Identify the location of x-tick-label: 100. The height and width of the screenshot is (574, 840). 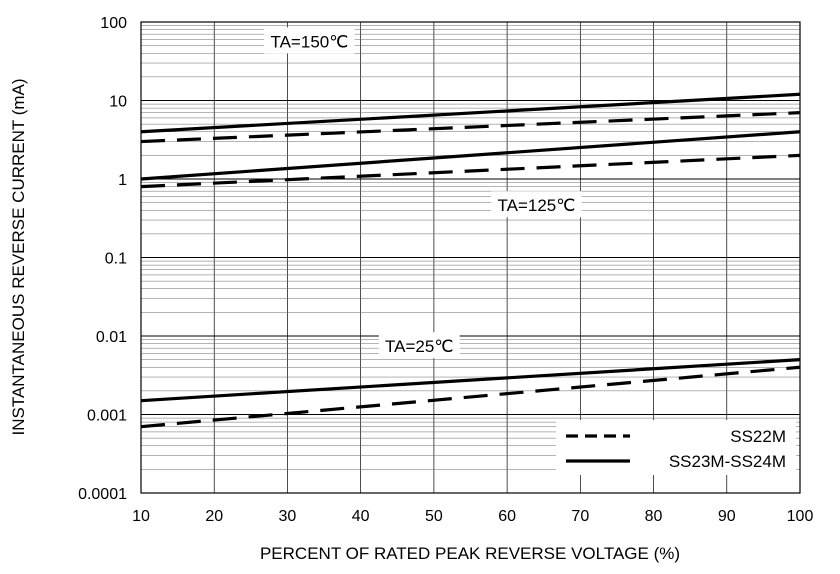
(800, 516).